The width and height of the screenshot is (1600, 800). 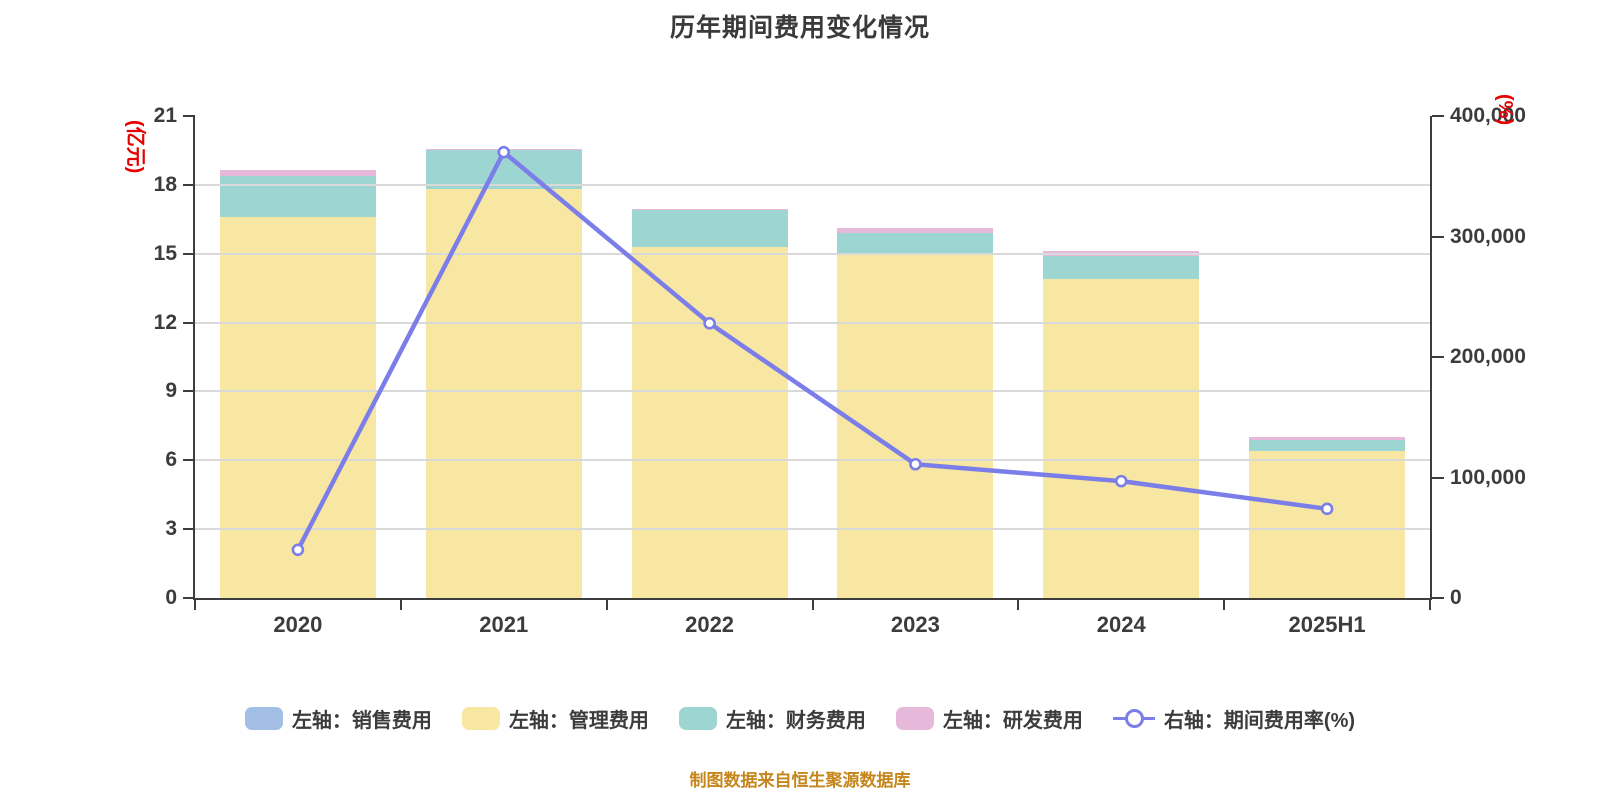 What do you see at coordinates (171, 391) in the screenshot?
I see `left-axis-tick-label: 9` at bounding box center [171, 391].